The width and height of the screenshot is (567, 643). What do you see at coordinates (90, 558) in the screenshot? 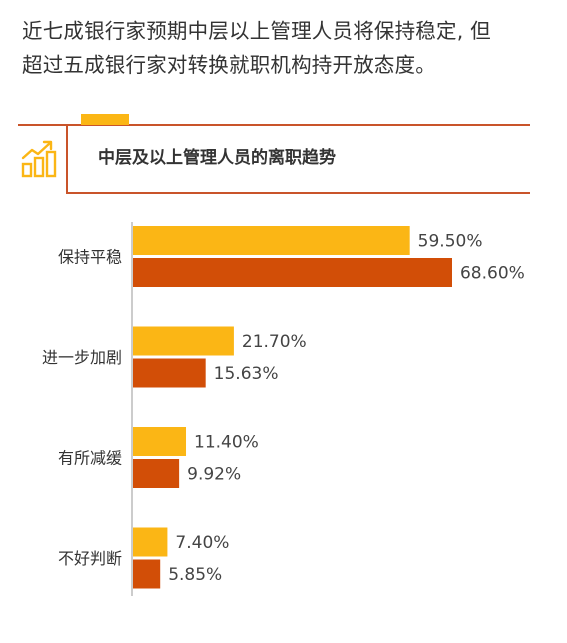
I see `category-label: 不好判断` at bounding box center [90, 558].